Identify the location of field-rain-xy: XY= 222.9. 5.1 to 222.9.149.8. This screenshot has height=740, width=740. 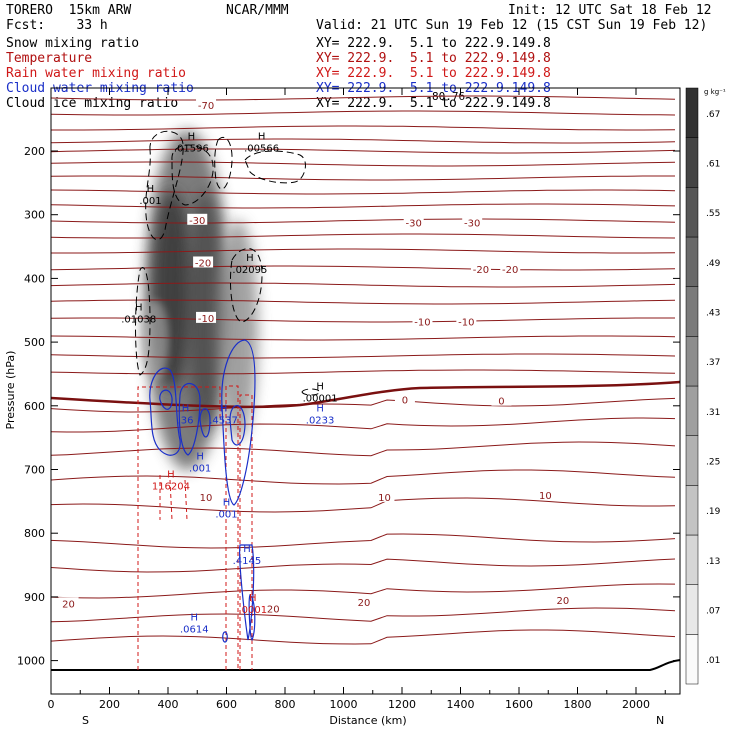
(433, 73).